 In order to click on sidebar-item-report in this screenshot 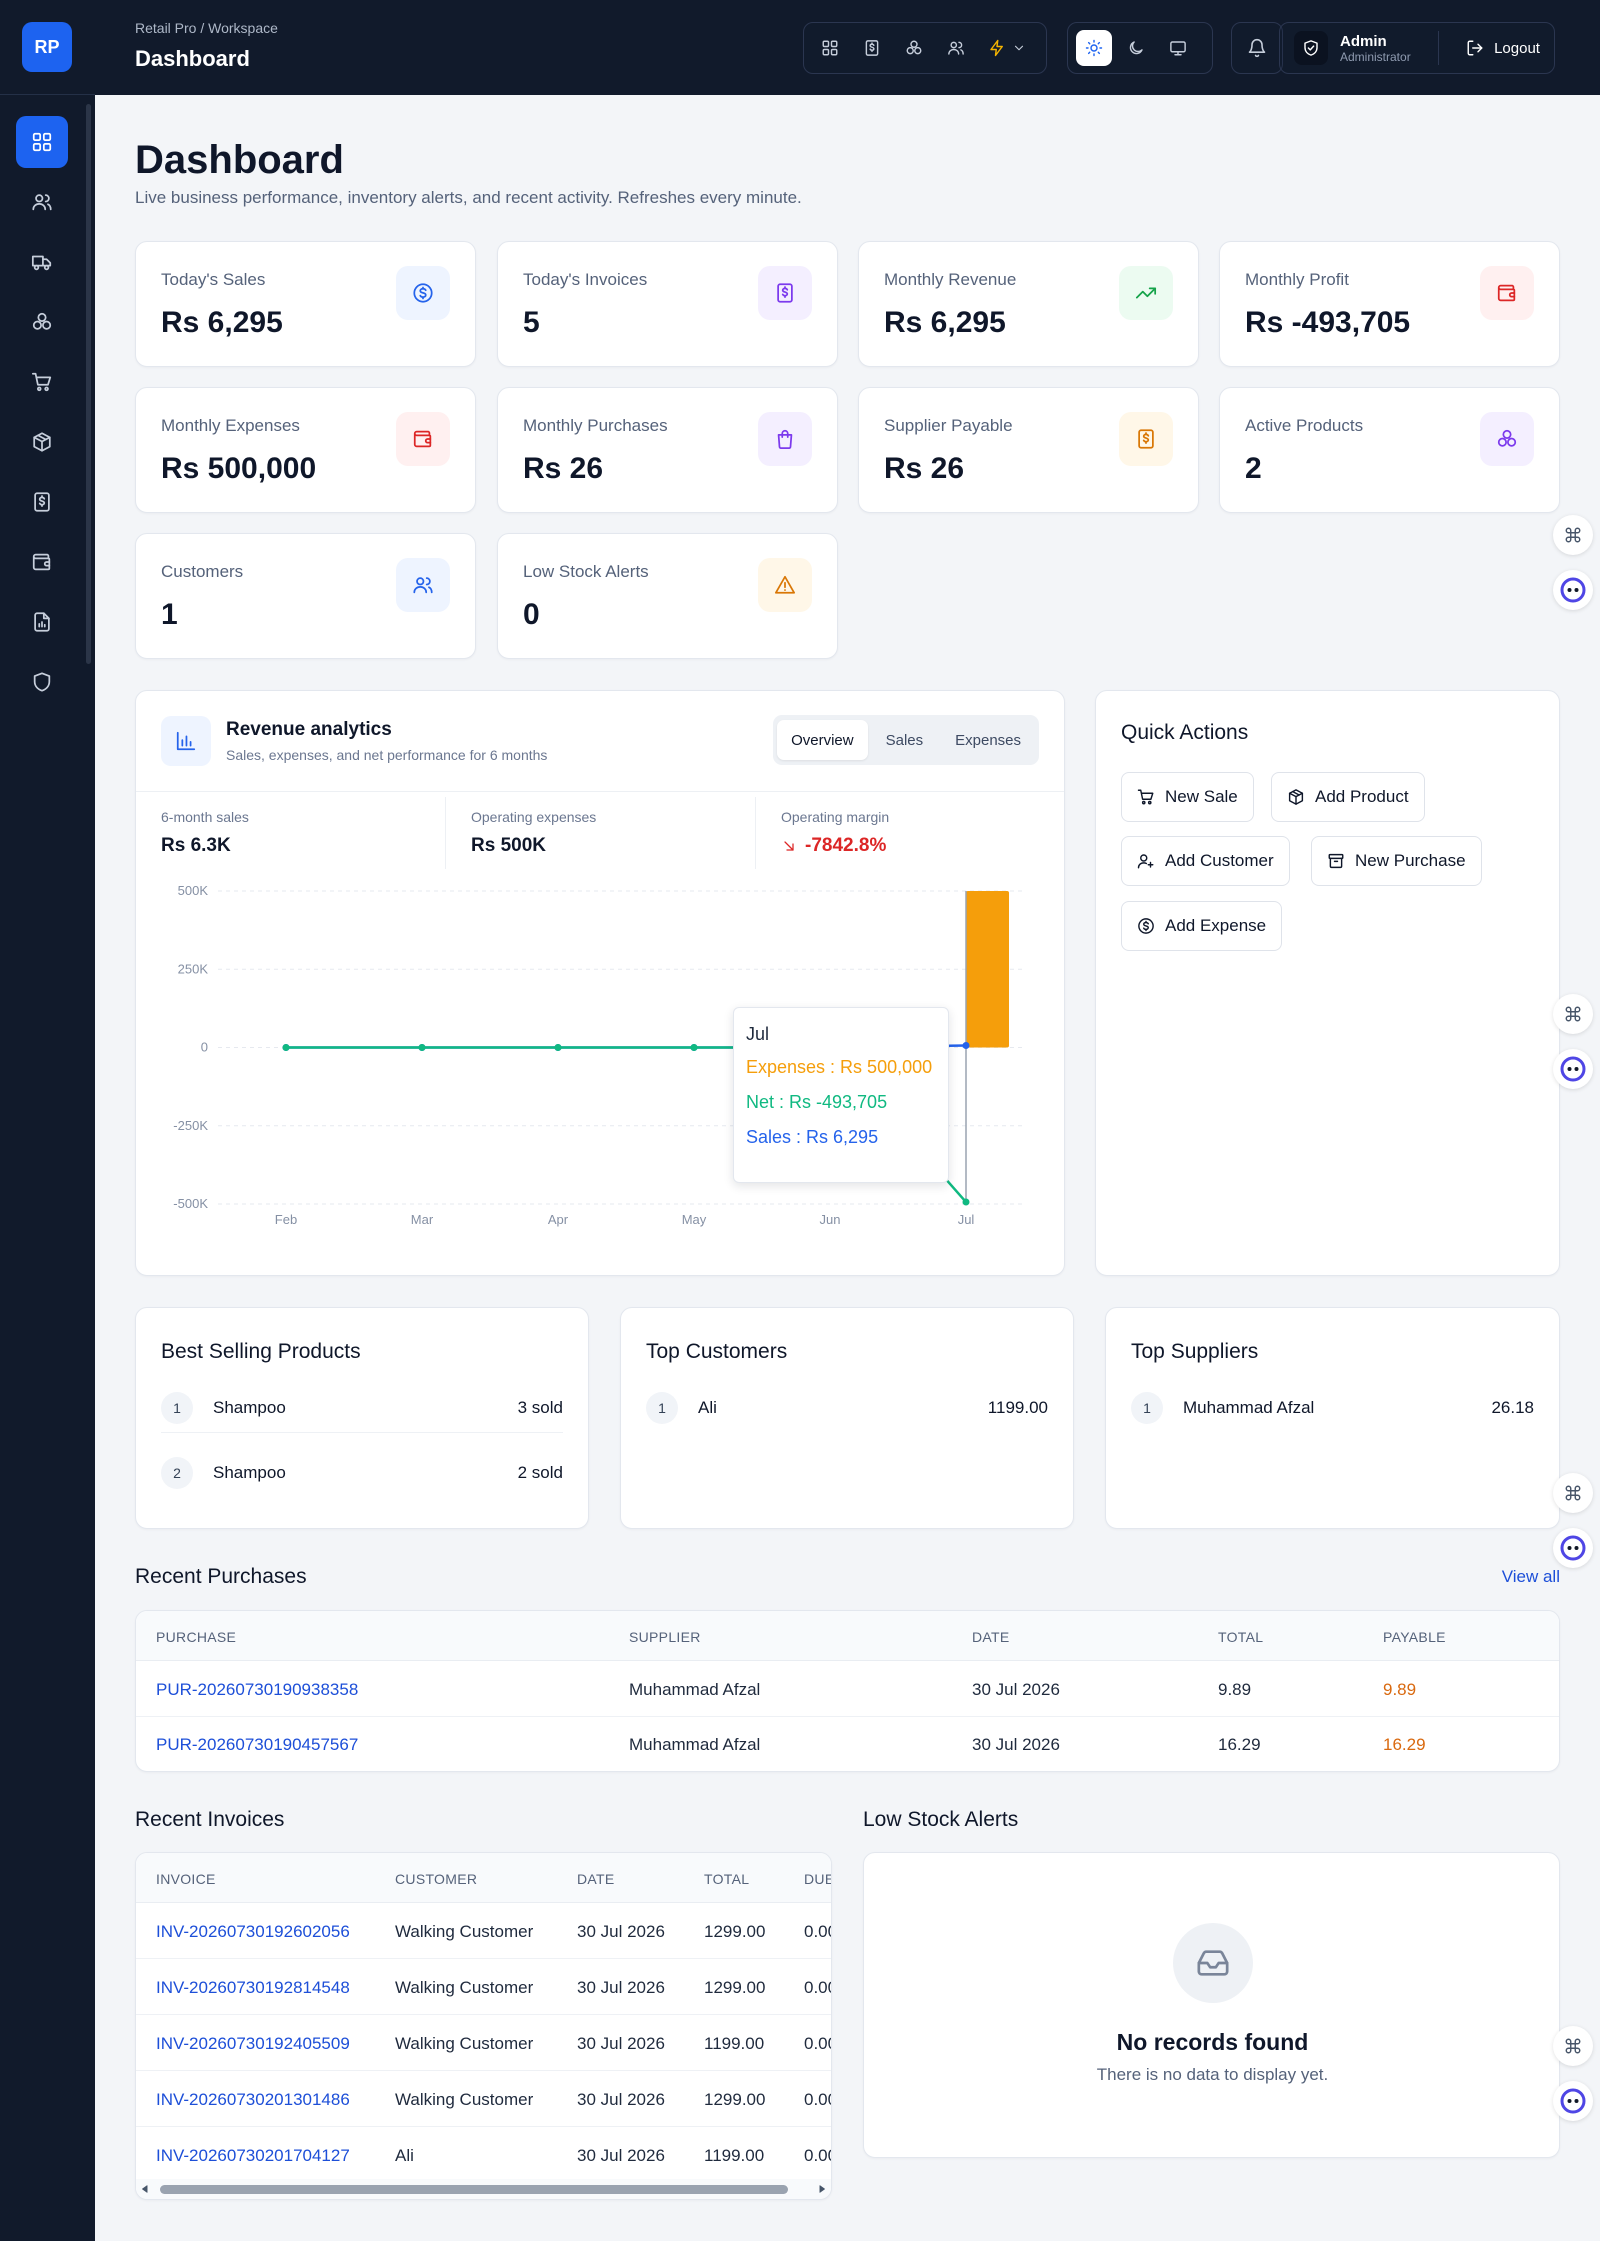, I will do `click(42, 622)`.